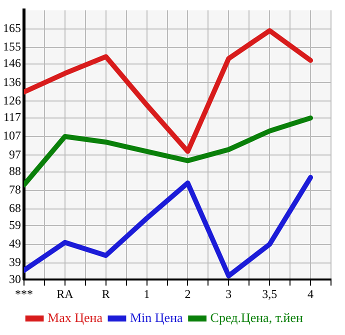  What do you see at coordinates (12, 81) in the screenshot?
I see `y-tick-label: 136` at bounding box center [12, 81].